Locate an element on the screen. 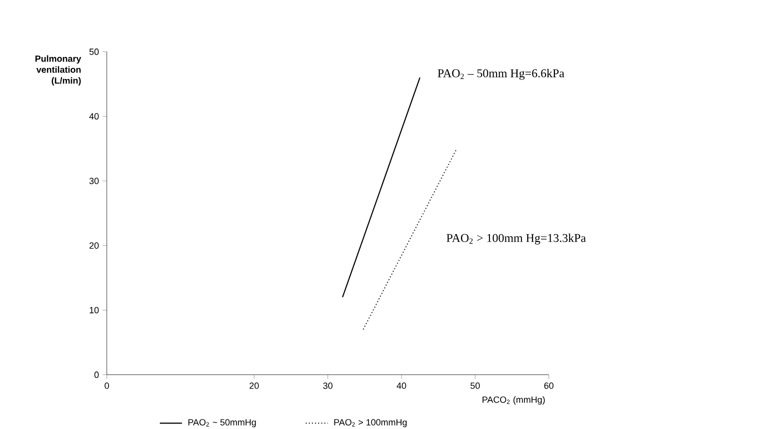 The image size is (779, 429). y-tick-label: 10 is located at coordinates (94, 310).